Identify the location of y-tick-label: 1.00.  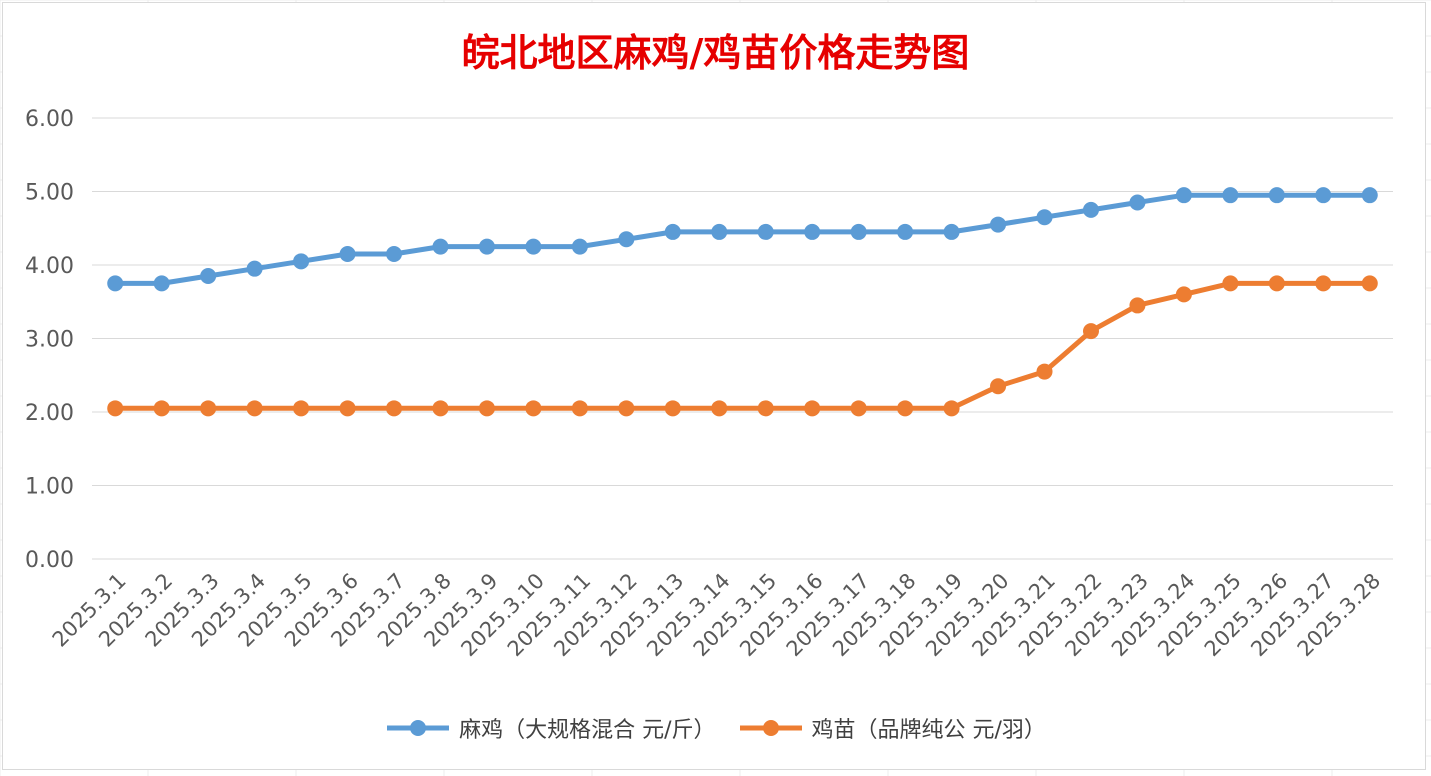
(49, 487).